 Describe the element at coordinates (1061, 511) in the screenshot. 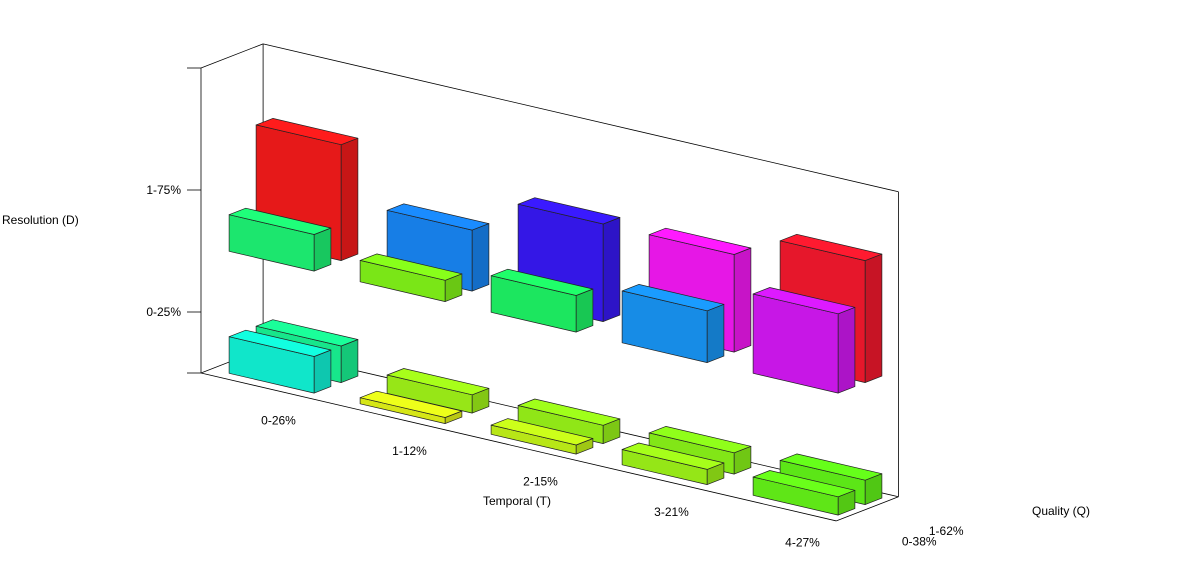

I see `y-axis-label: Quality (Q)` at that location.